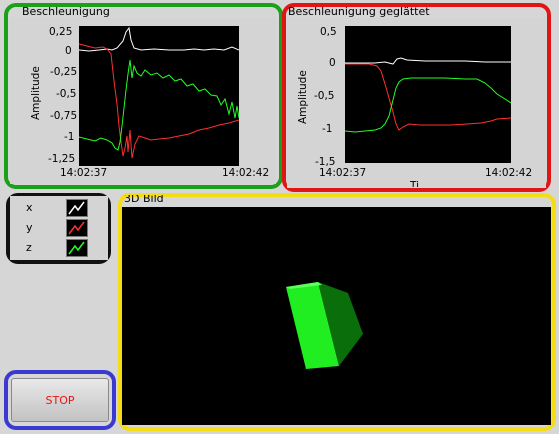 The width and height of the screenshot is (559, 434). I want to click on graph1-xtick: 14:02:42, so click(246, 173).